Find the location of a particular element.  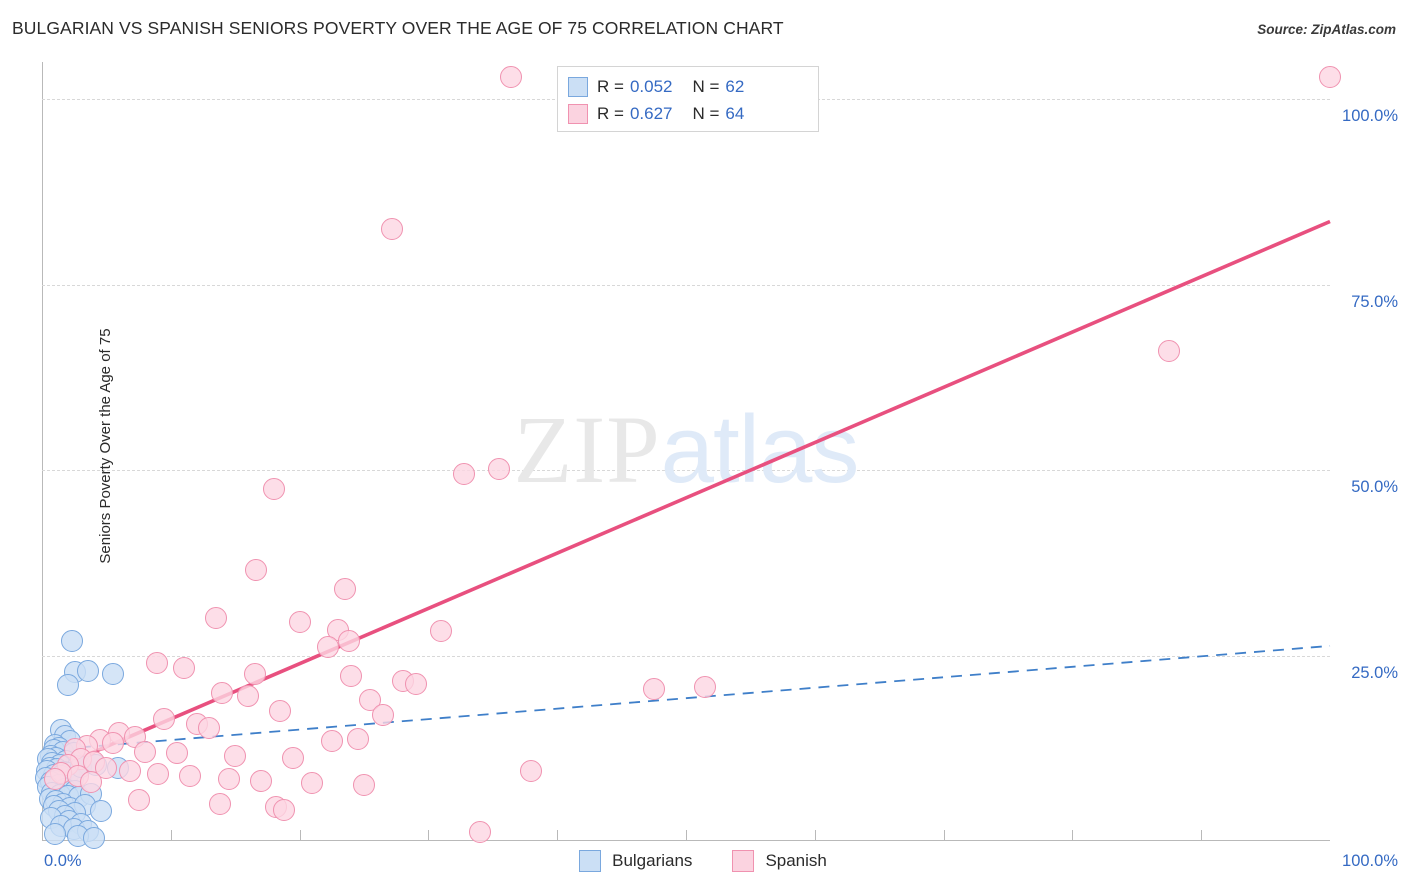

correlation-row: R = 0.627 N = 64 is located at coordinates (688, 113).